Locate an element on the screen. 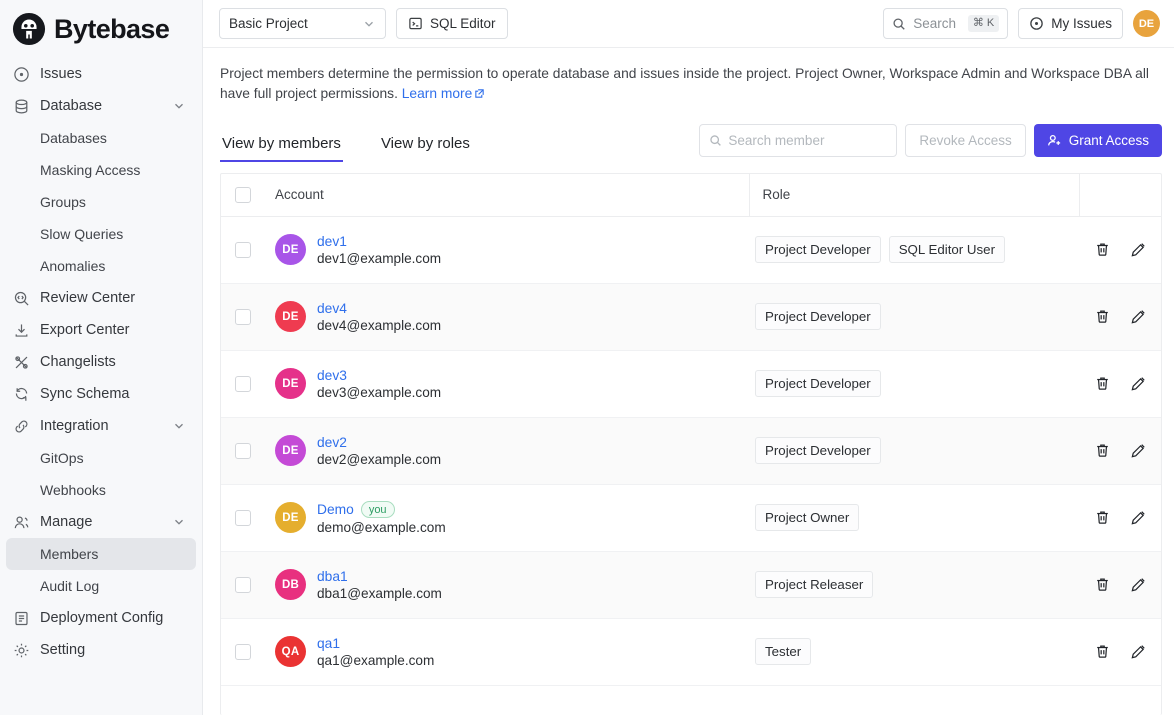 Image resolution: width=1174 pixels, height=715 pixels. tab-view-by-roles: View by roles is located at coordinates (425, 143).